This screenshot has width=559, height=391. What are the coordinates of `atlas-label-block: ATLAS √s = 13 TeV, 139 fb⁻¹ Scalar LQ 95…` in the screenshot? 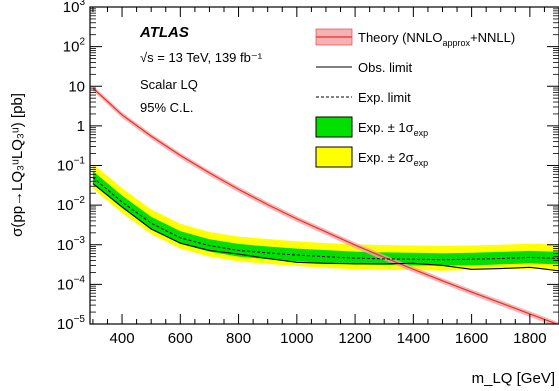 It's located at (201, 69).